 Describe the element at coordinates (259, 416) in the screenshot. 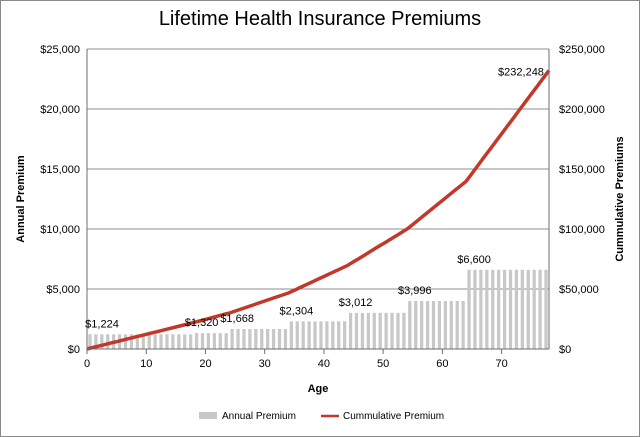

I see `legend-label-bar: Annual Premium` at that location.